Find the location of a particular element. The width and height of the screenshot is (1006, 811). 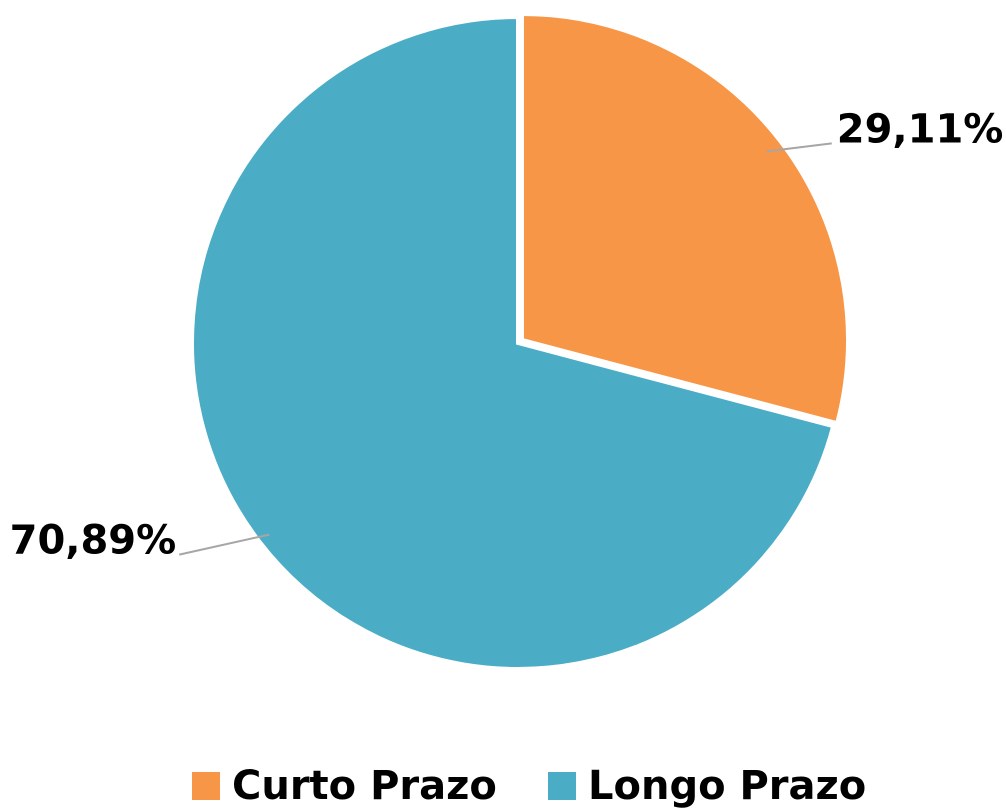

legend-label: Curto Prazo is located at coordinates (364, 786).